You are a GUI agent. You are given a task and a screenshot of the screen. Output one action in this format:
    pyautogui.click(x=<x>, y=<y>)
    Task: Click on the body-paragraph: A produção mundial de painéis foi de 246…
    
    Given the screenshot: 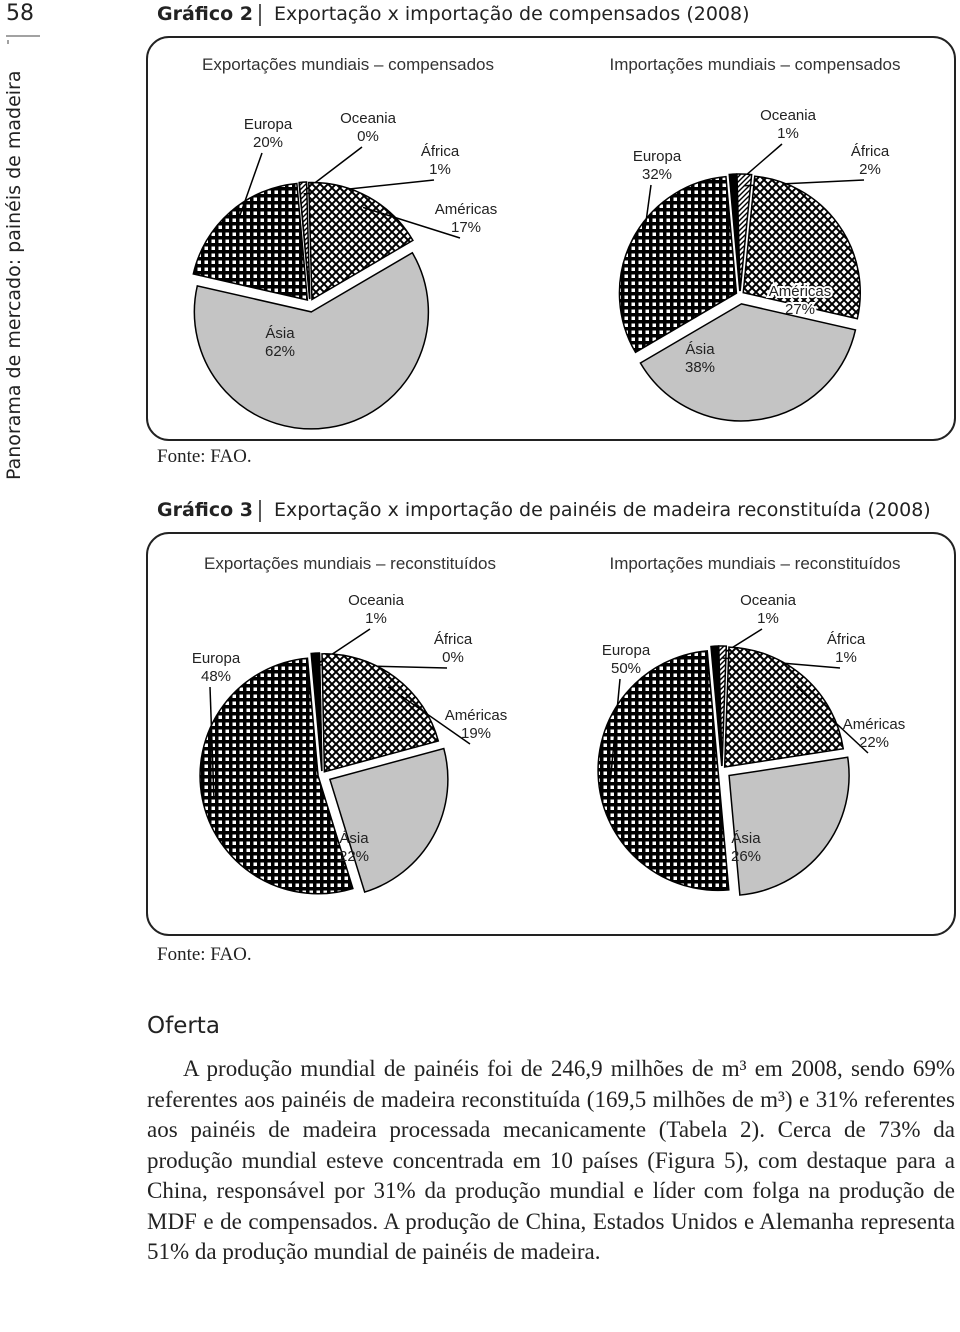 What is the action you would take?
    pyautogui.click(x=551, y=1160)
    